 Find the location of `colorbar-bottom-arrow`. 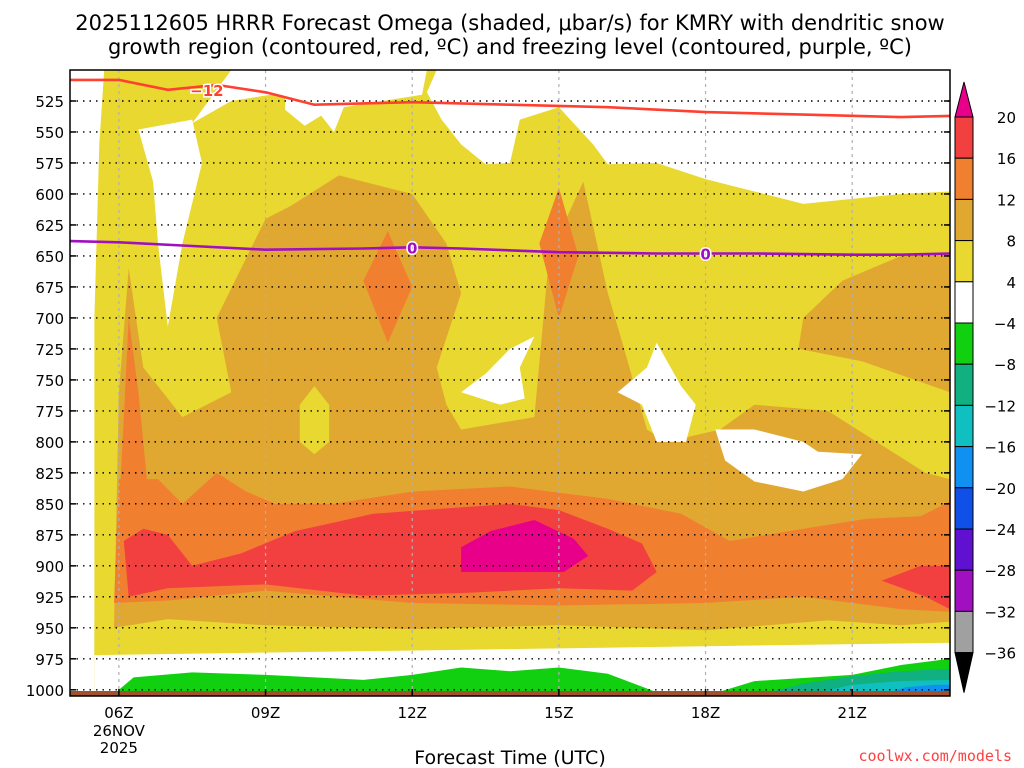

colorbar-bottom-arrow is located at coordinates (964, 672).